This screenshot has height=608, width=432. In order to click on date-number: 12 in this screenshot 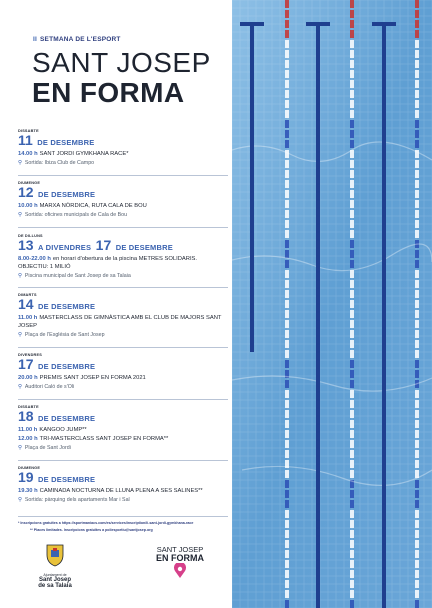, I will do `click(26, 192)`.